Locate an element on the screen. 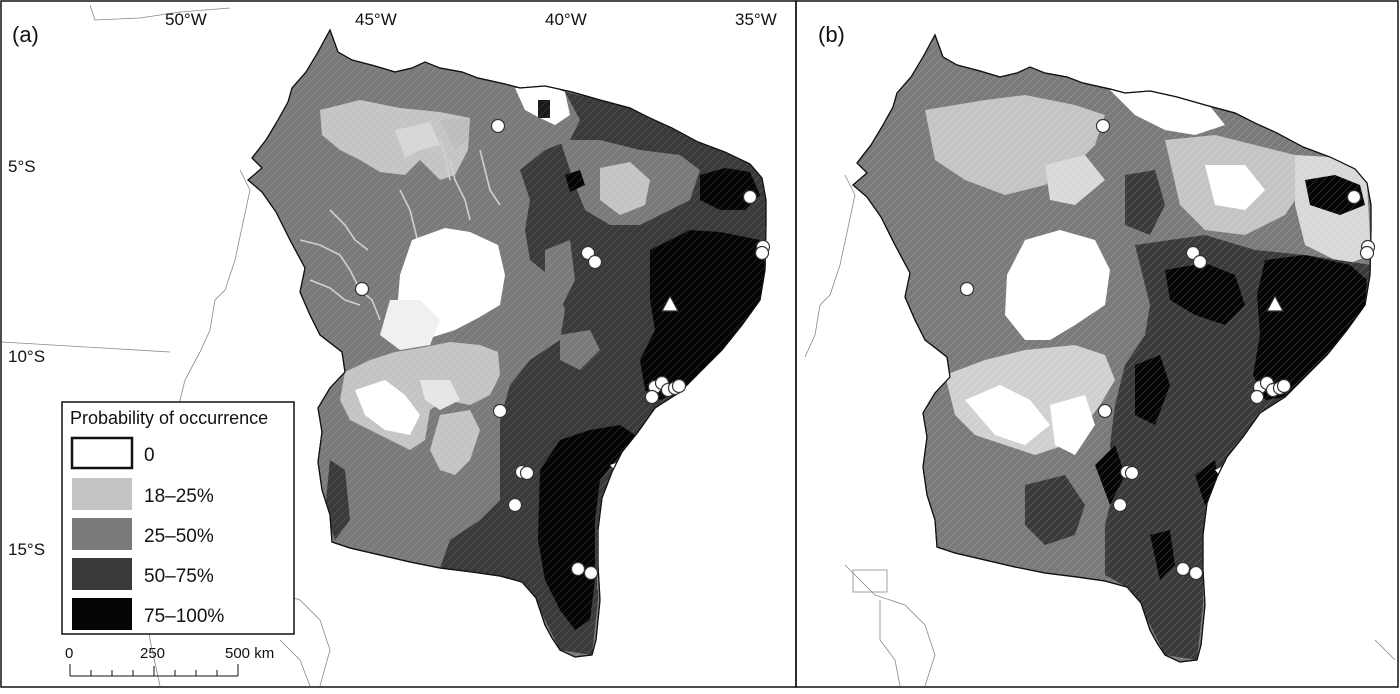 This screenshot has height=694, width=1400. lon-label-40w: 40°W is located at coordinates (566, 19).